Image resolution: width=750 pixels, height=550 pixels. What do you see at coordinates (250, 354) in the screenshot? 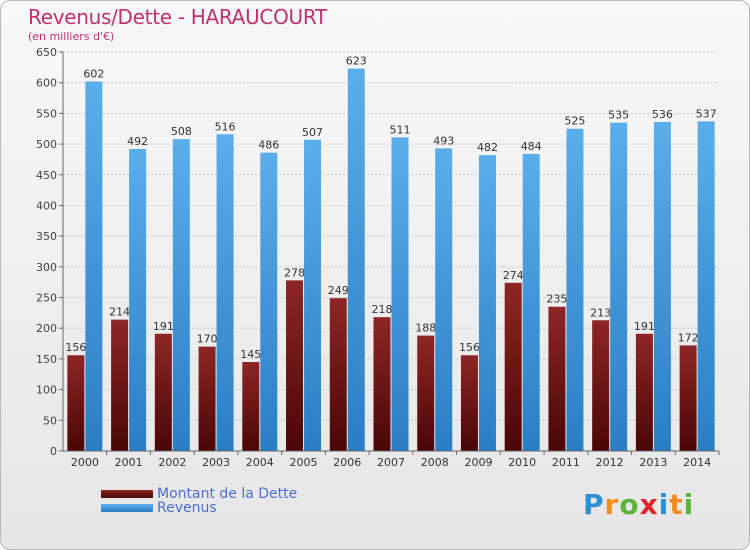
I see `data-label-dette: 145` at bounding box center [250, 354].